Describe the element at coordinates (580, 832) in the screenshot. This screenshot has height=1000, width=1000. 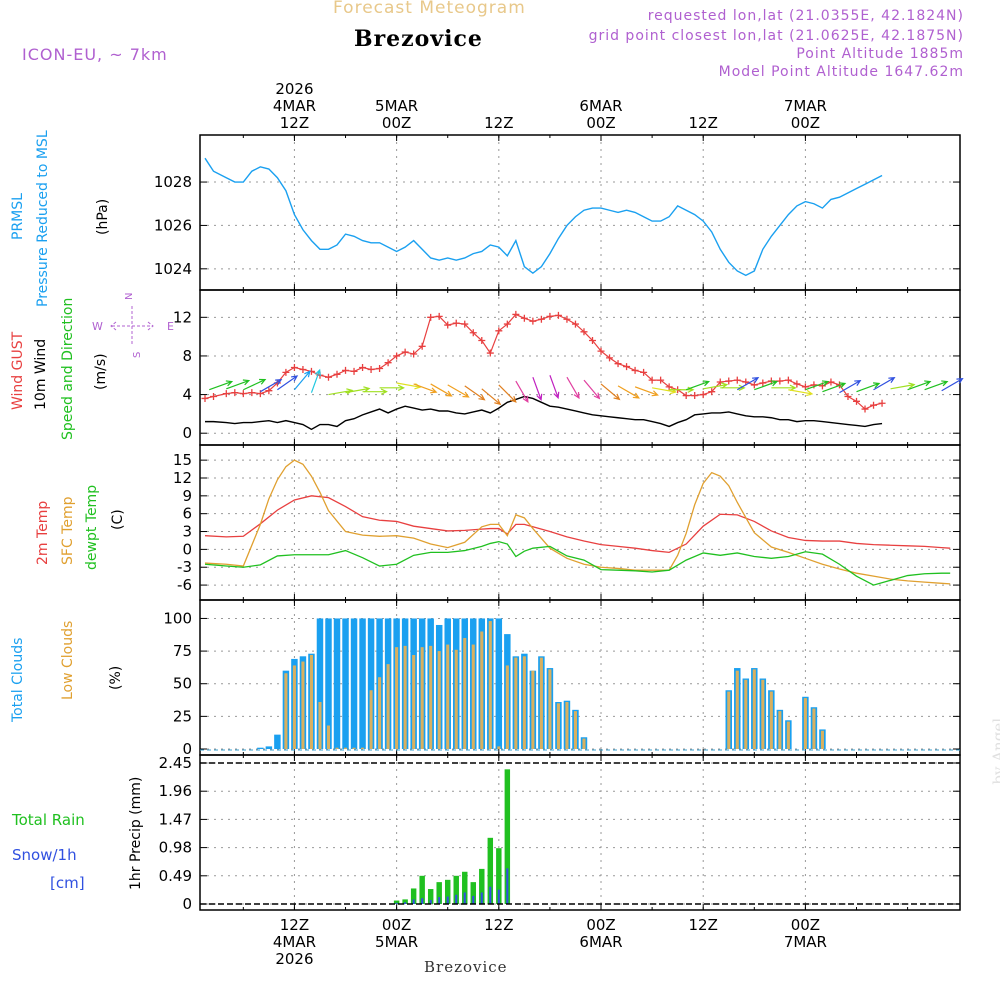
I see `precip-panel` at that location.